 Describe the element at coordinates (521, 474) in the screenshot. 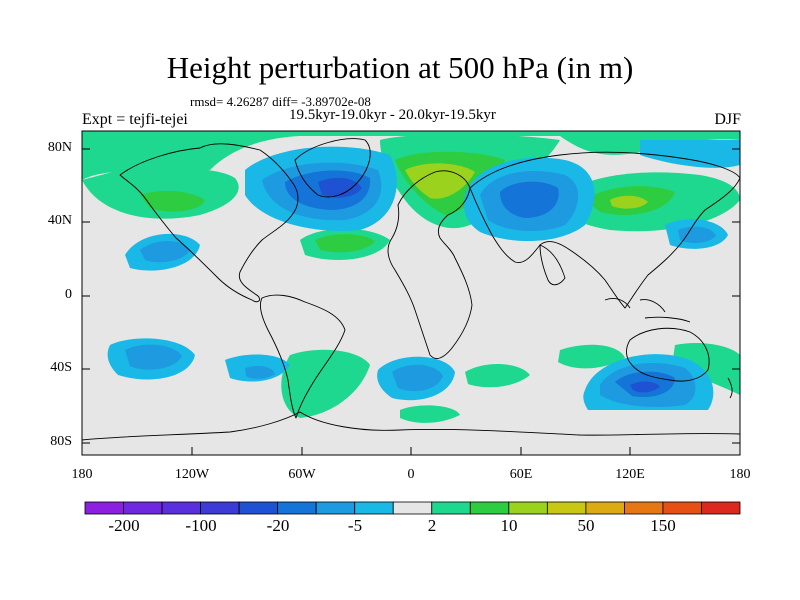

I see `lon-tick-label: 60E` at that location.